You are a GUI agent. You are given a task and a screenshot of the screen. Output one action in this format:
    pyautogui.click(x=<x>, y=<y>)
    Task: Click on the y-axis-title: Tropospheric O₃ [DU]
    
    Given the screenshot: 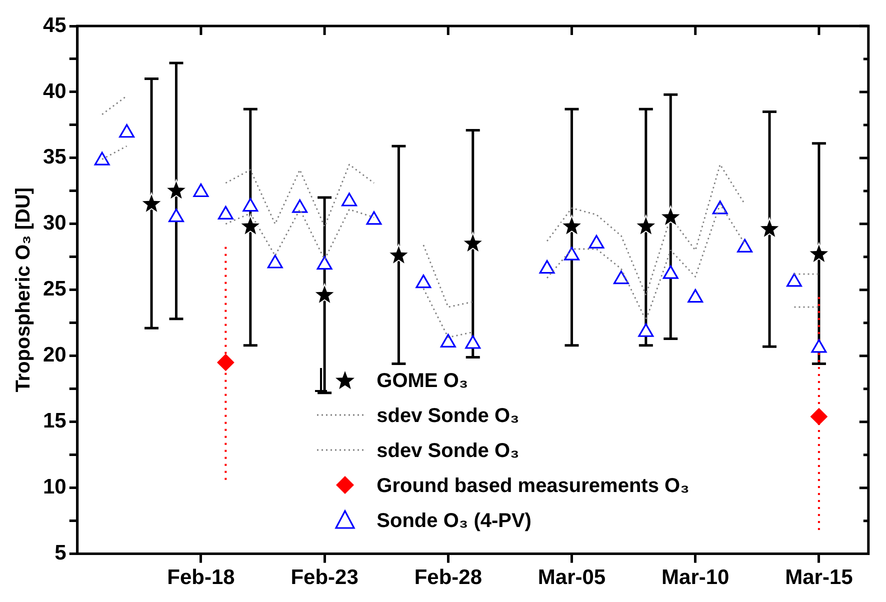 What is the action you would take?
    pyautogui.click(x=23, y=289)
    